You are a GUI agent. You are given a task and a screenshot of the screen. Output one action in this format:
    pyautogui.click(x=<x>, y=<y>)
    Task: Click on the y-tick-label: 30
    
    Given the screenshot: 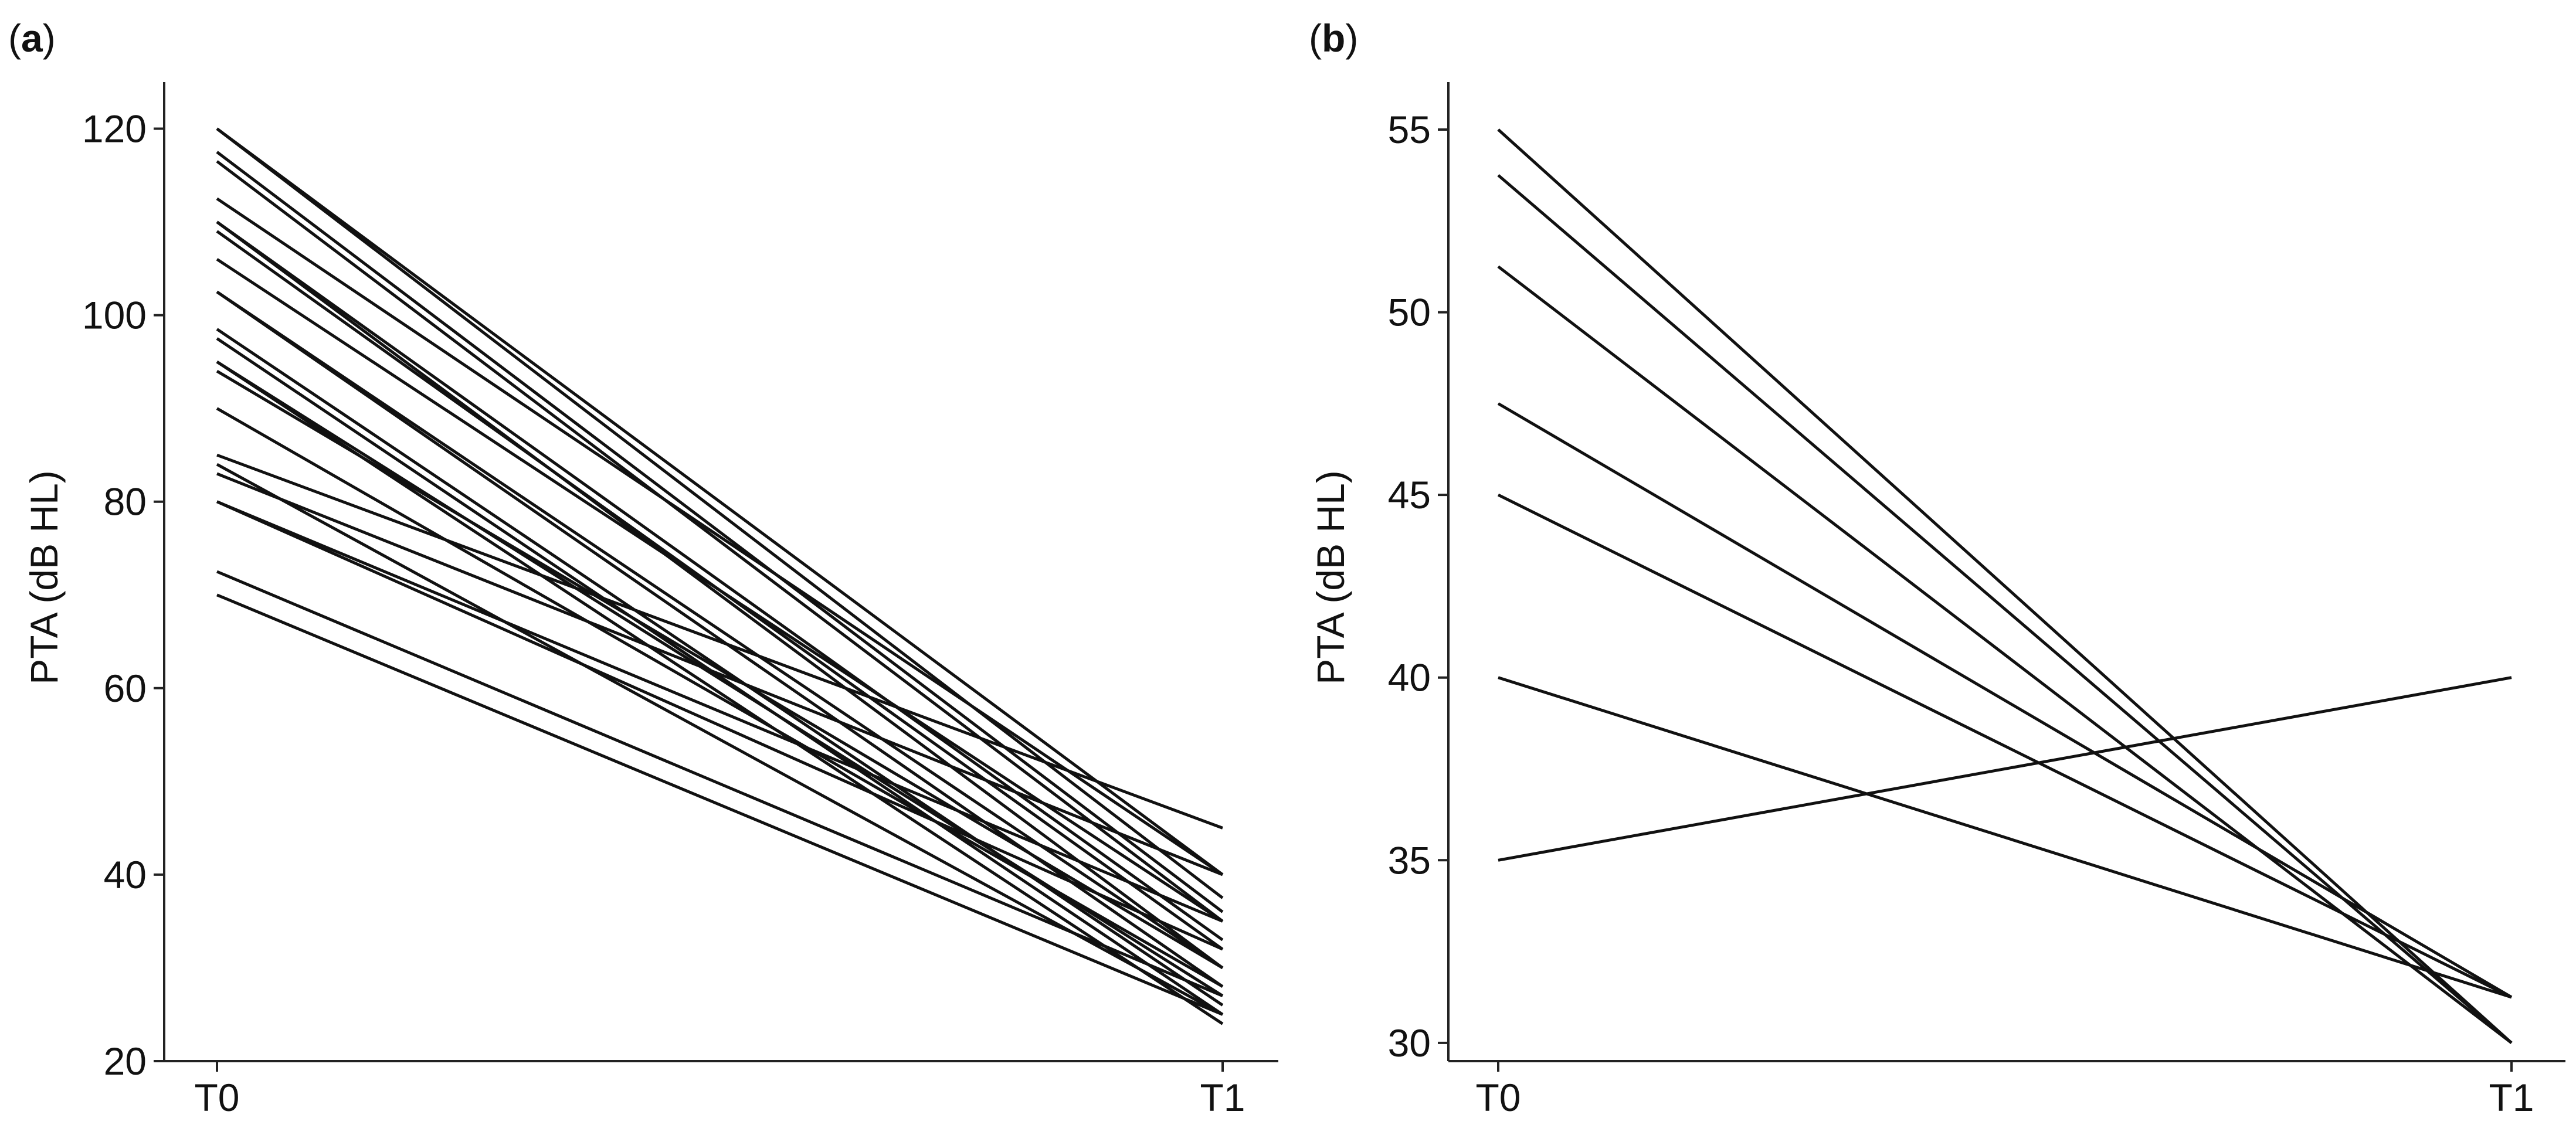 What is the action you would take?
    pyautogui.click(x=1409, y=1043)
    